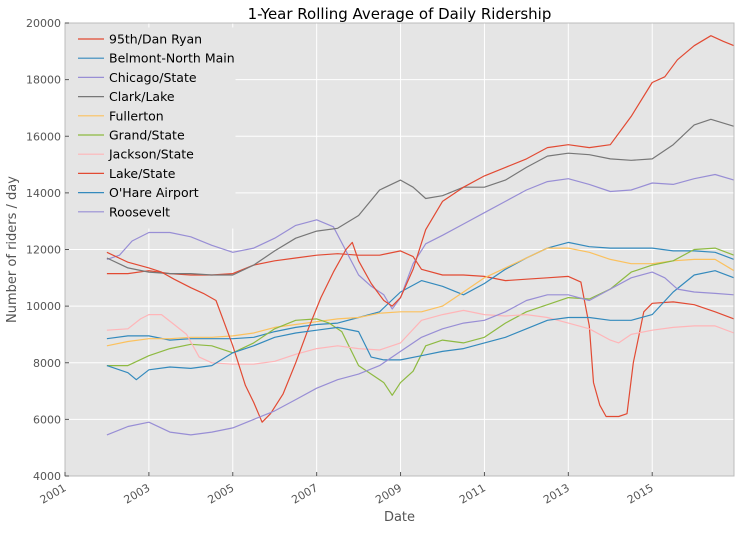 This screenshot has height=535, width=741. Describe the element at coordinates (47, 419) in the screenshot. I see `y-tick-label-1: 6000` at that location.